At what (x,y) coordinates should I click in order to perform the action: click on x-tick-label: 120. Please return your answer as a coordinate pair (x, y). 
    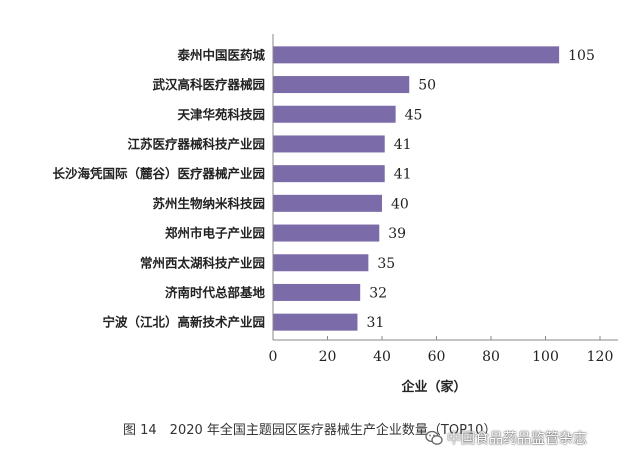
    Looking at the image, I should click on (600, 357).